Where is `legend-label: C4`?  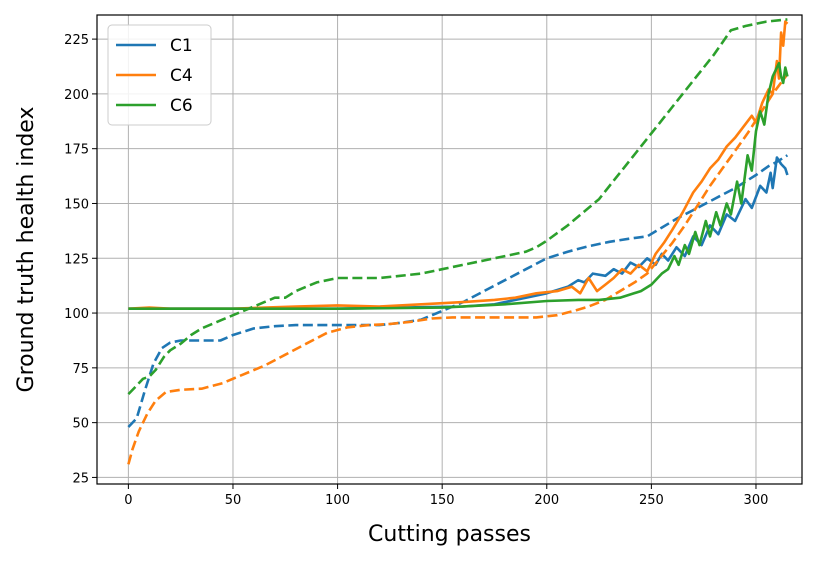
legend-label: C4 is located at coordinates (181, 76).